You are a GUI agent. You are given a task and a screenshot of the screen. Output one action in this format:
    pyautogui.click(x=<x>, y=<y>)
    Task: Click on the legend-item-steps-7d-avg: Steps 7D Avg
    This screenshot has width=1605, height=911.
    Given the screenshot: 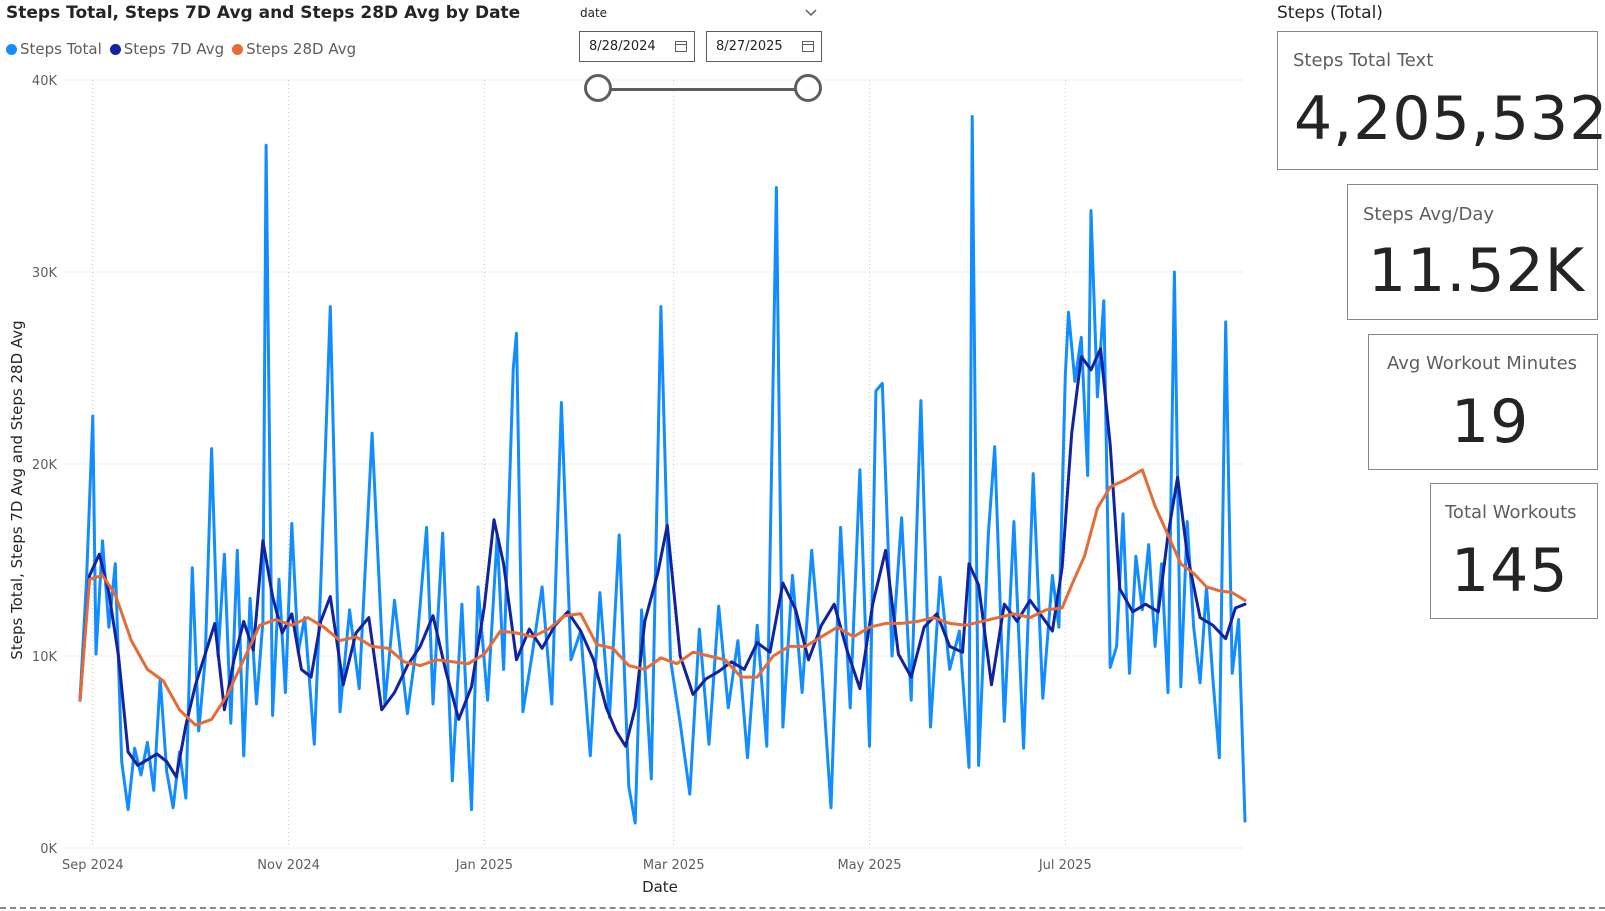 What is the action you would take?
    pyautogui.click(x=167, y=49)
    